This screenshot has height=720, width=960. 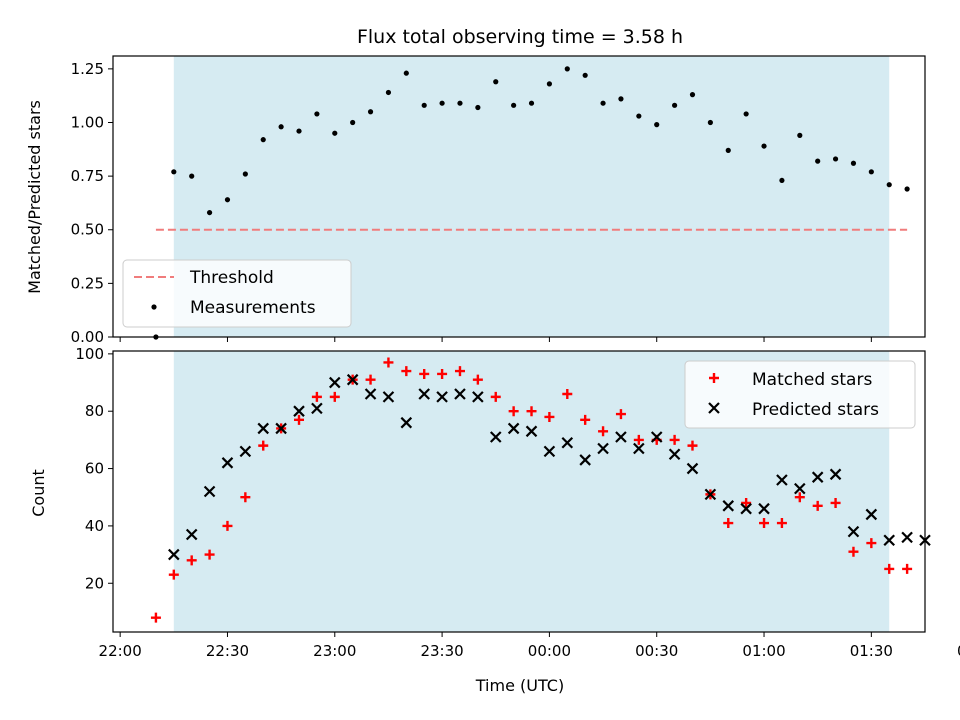 I want to click on top-y-tick-label: 0.25, so click(x=87, y=283).